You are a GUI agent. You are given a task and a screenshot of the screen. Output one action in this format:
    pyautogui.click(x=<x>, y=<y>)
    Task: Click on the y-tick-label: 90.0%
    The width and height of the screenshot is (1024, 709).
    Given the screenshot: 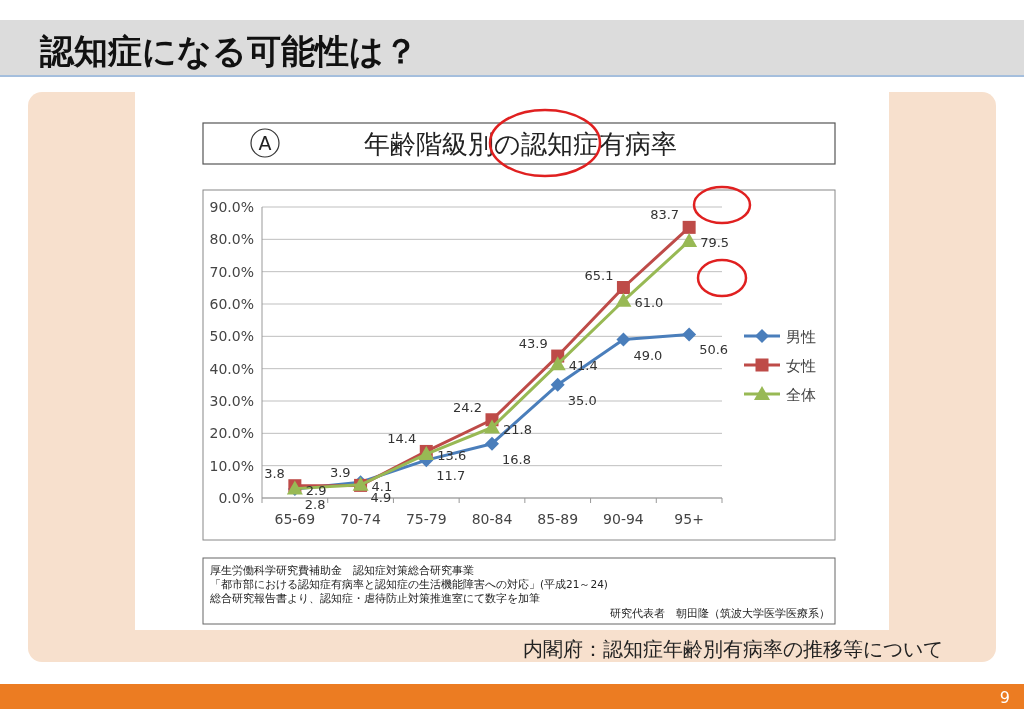 What is the action you would take?
    pyautogui.click(x=231, y=207)
    